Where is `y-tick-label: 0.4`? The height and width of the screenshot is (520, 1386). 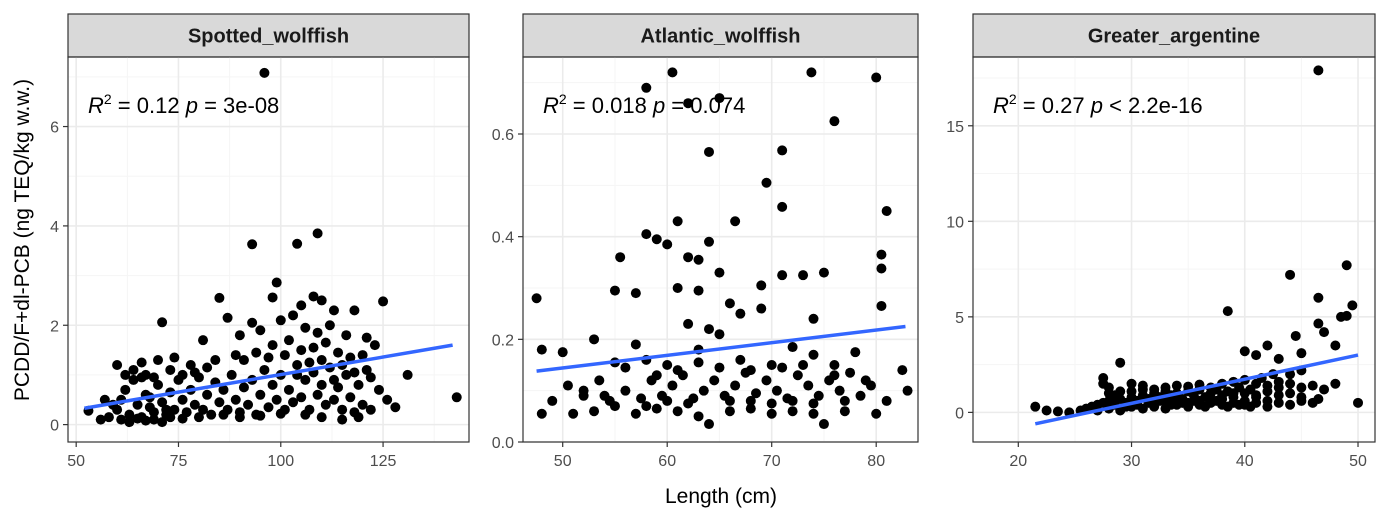
y-tick-label: 0.4 is located at coordinates (503, 238).